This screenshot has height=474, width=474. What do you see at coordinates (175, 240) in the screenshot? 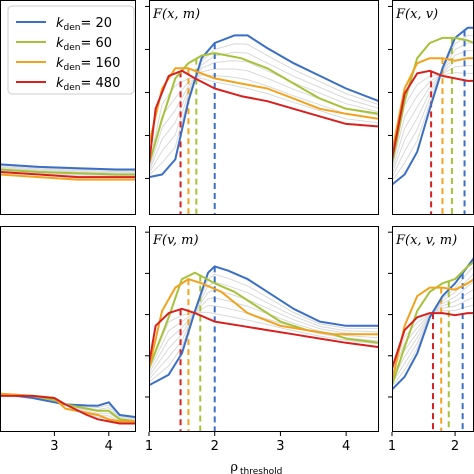
I see `panel-title: F(v, m)` at bounding box center [175, 240].